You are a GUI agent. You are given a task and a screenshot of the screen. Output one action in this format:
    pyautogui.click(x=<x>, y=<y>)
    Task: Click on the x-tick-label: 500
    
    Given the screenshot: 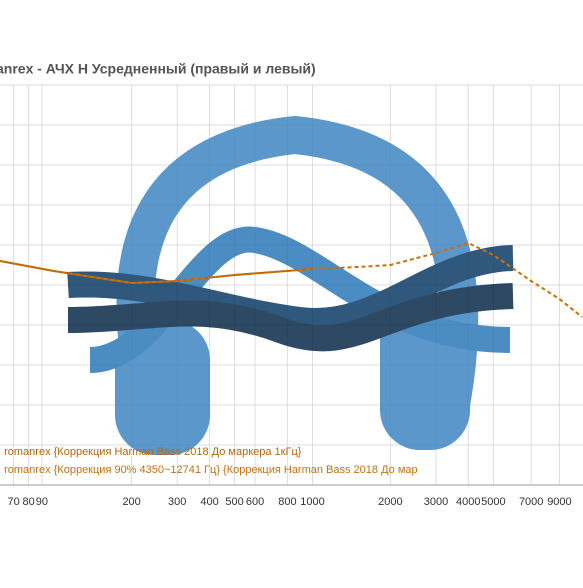 What is the action you would take?
    pyautogui.click(x=234, y=502)
    